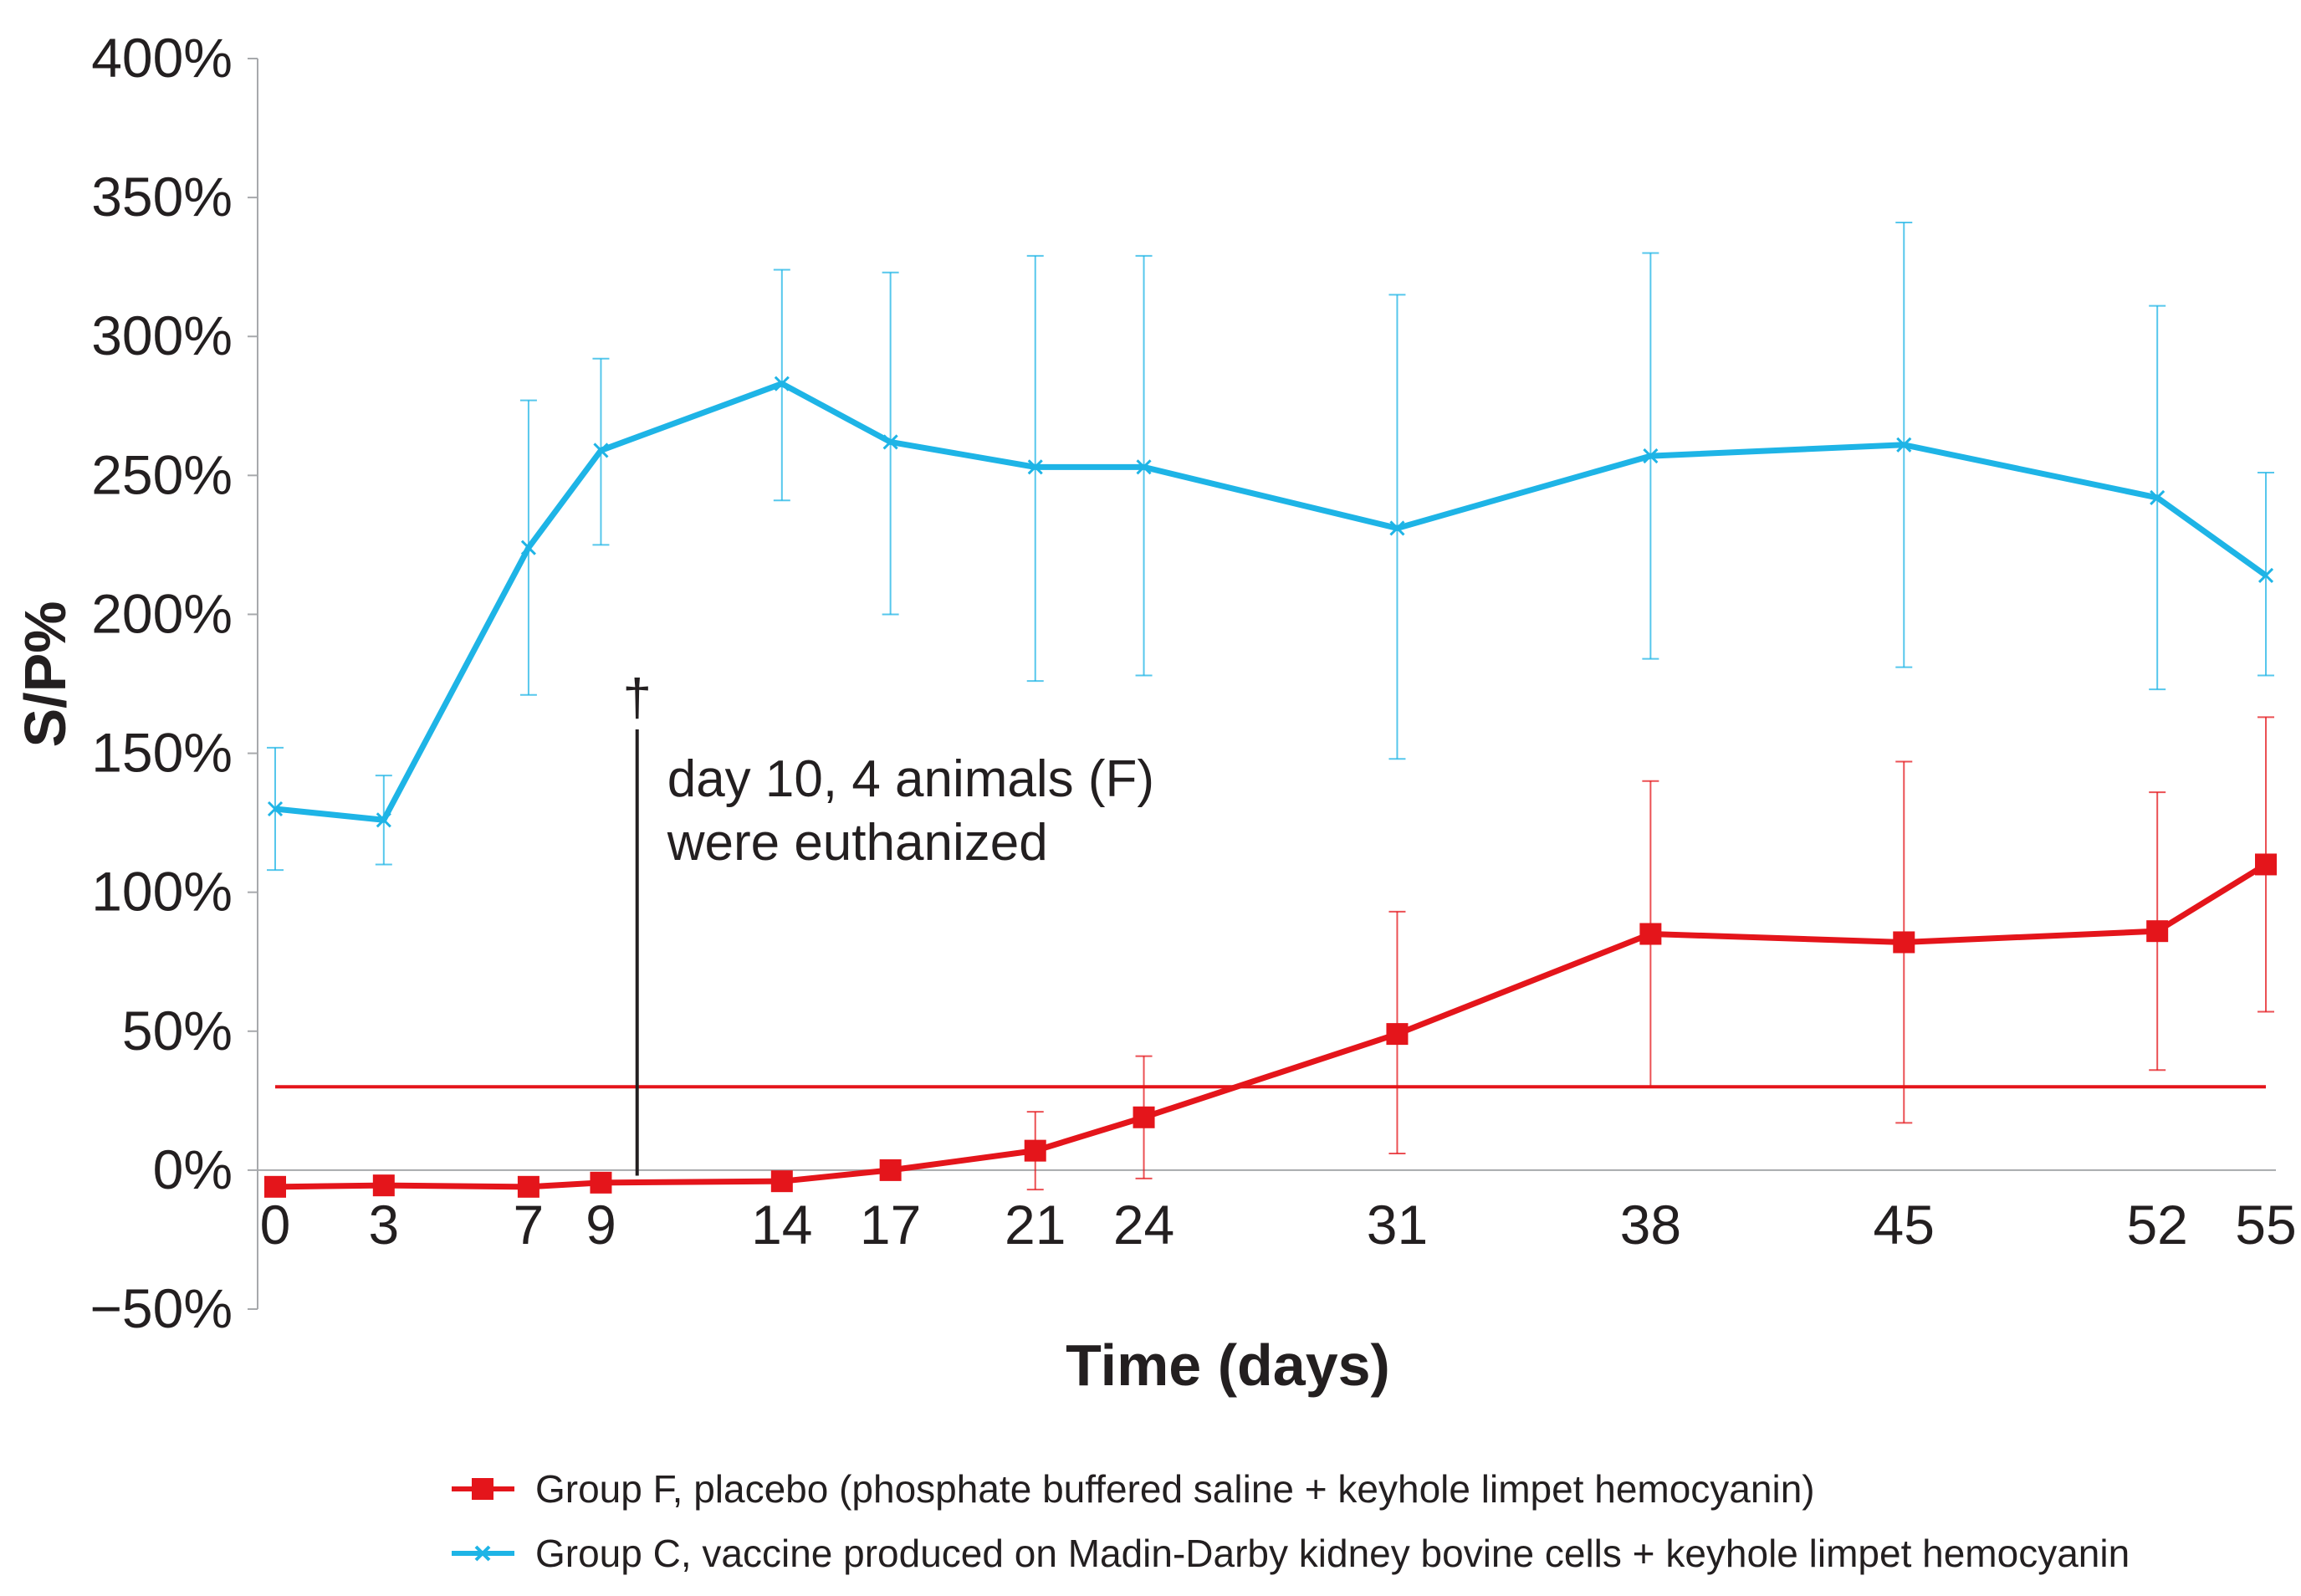 The image size is (2301, 1596). I want to click on annotation-text: were euthanized, so click(858, 843).